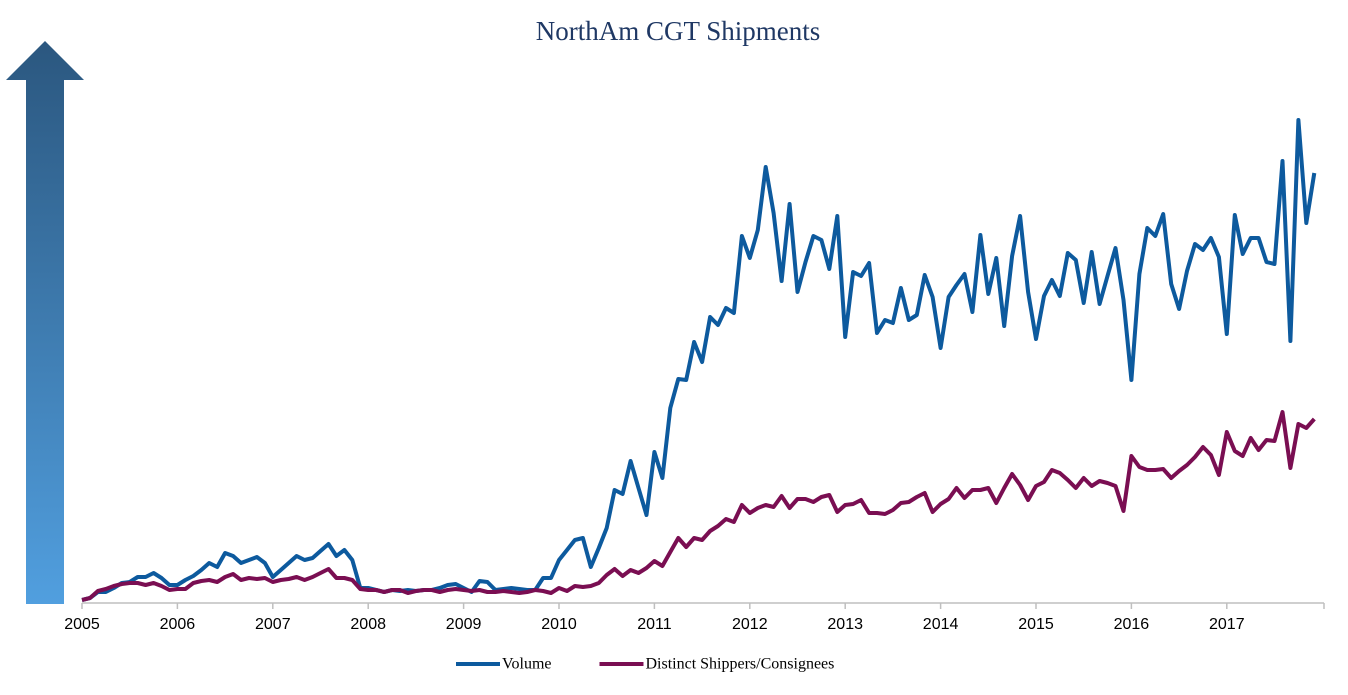  I want to click on x-tick-label: 2008, so click(368, 624).